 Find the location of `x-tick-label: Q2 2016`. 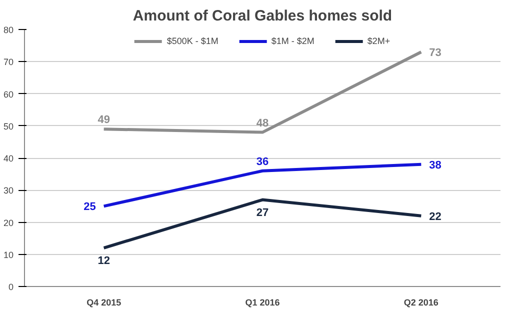

x-tick-label: Q2 2016 is located at coordinates (421, 303).